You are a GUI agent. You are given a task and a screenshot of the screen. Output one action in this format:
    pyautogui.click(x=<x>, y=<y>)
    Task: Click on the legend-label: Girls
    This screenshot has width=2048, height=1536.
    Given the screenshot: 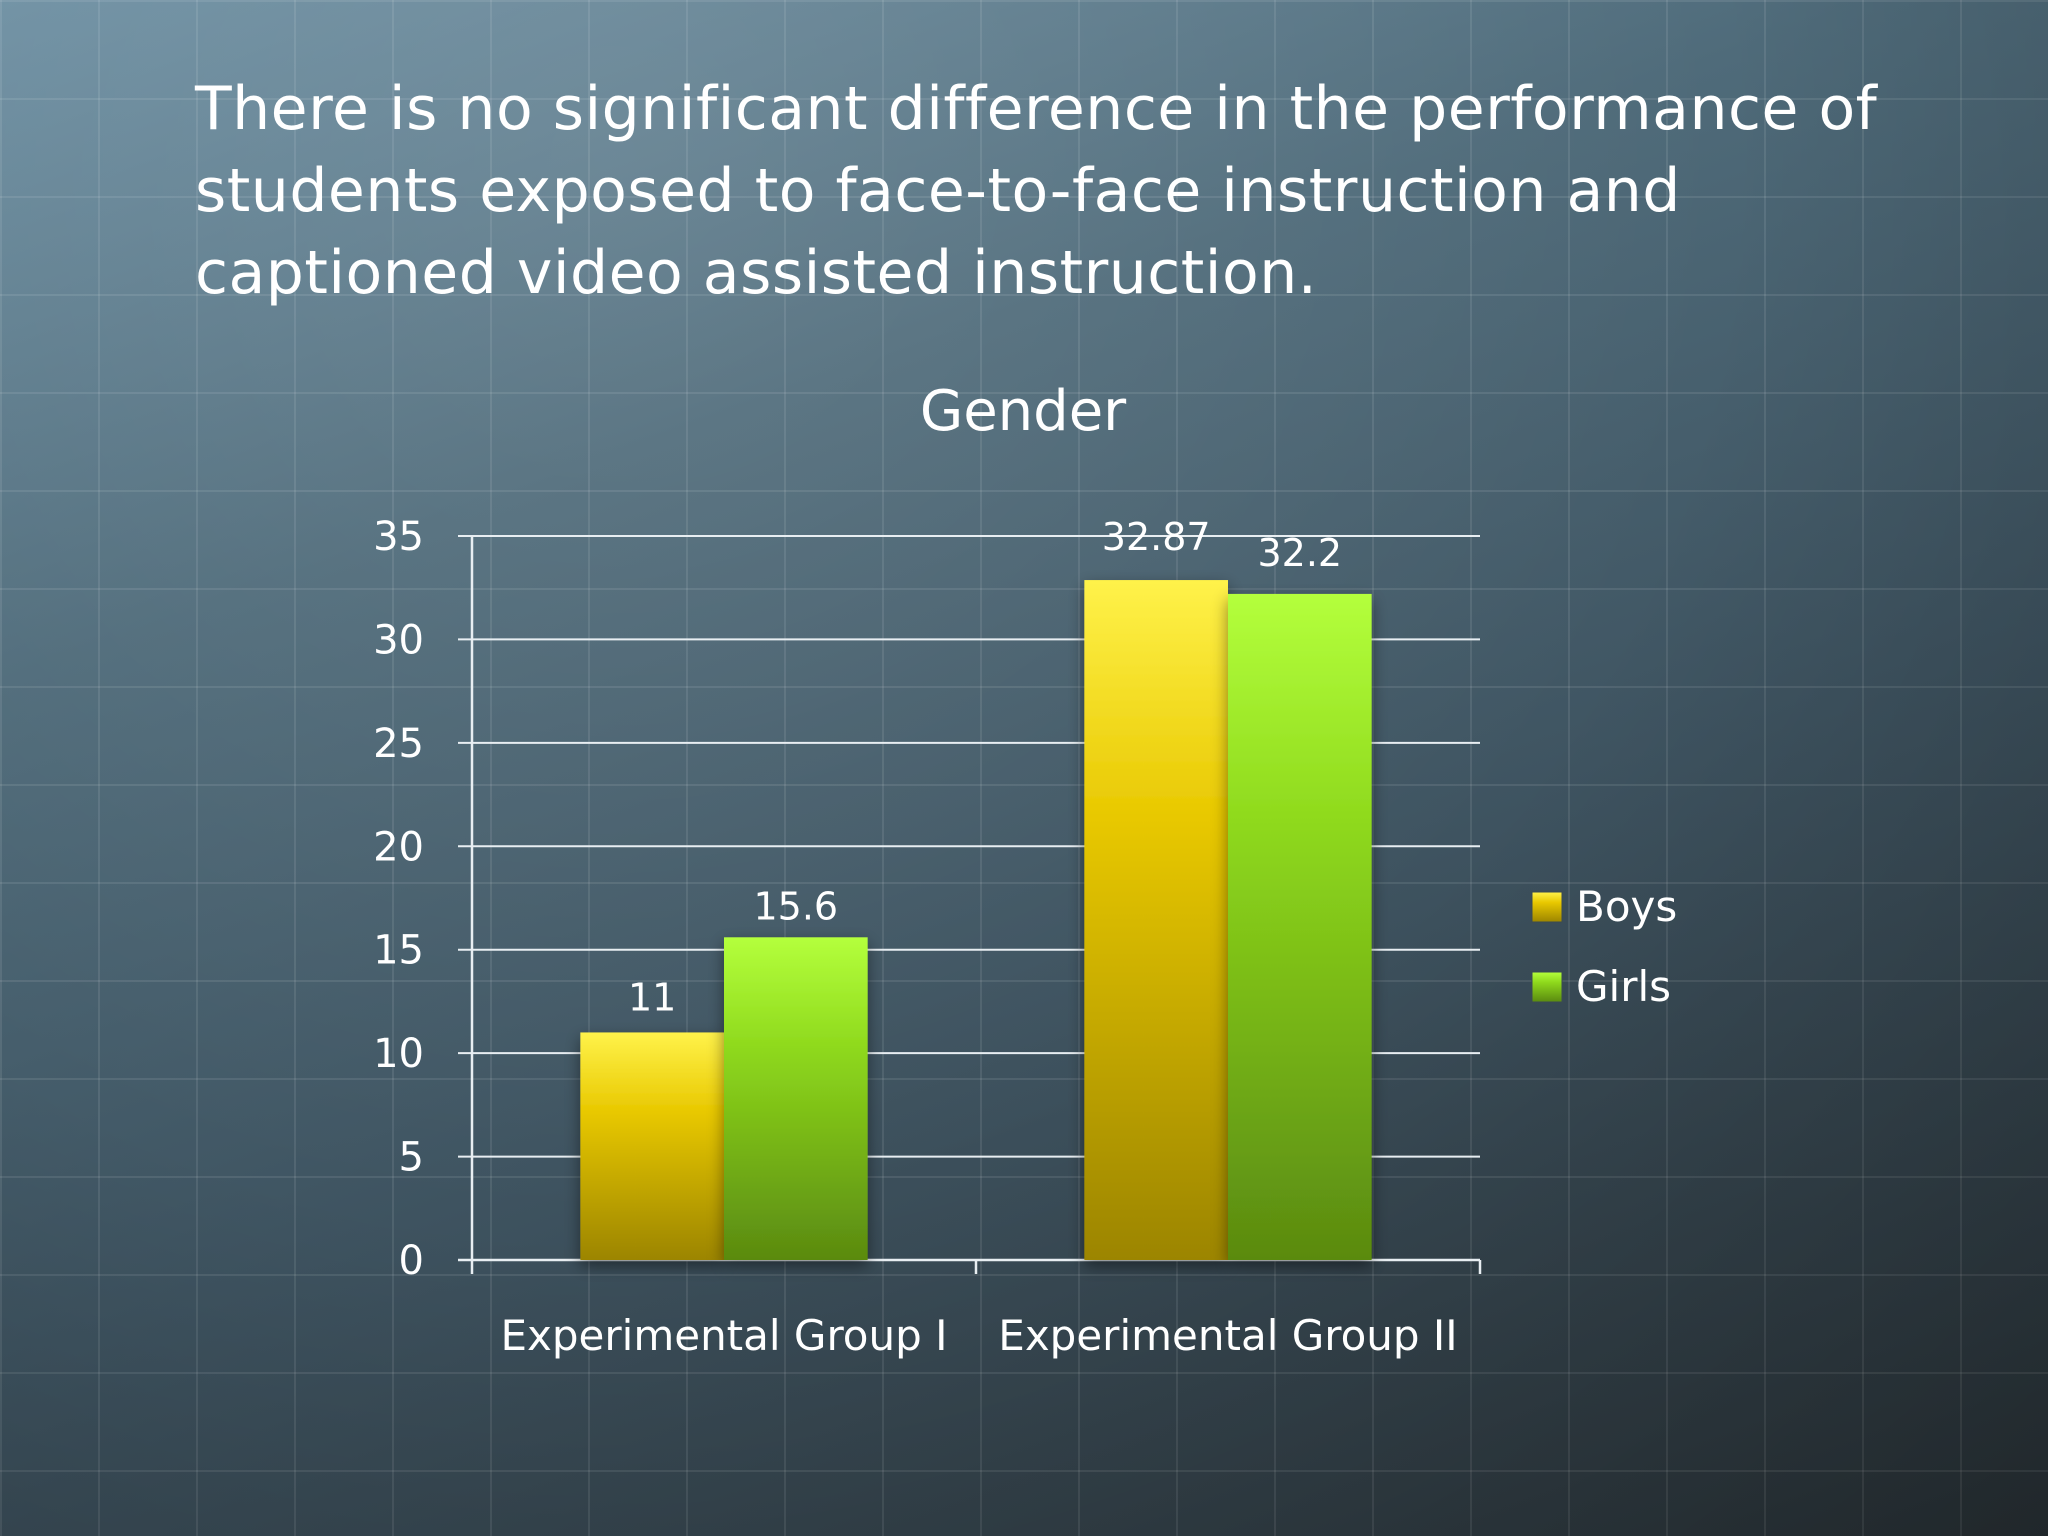 What is the action you would take?
    pyautogui.click(x=1623, y=986)
    